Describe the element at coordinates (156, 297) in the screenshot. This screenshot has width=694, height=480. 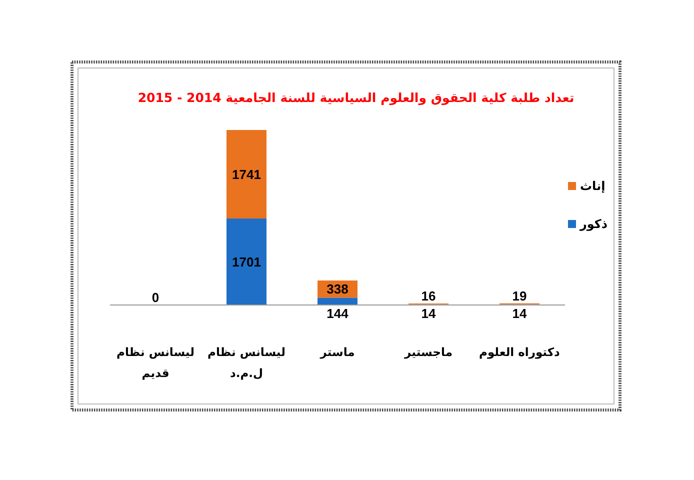
I see `data-label: 0` at that location.